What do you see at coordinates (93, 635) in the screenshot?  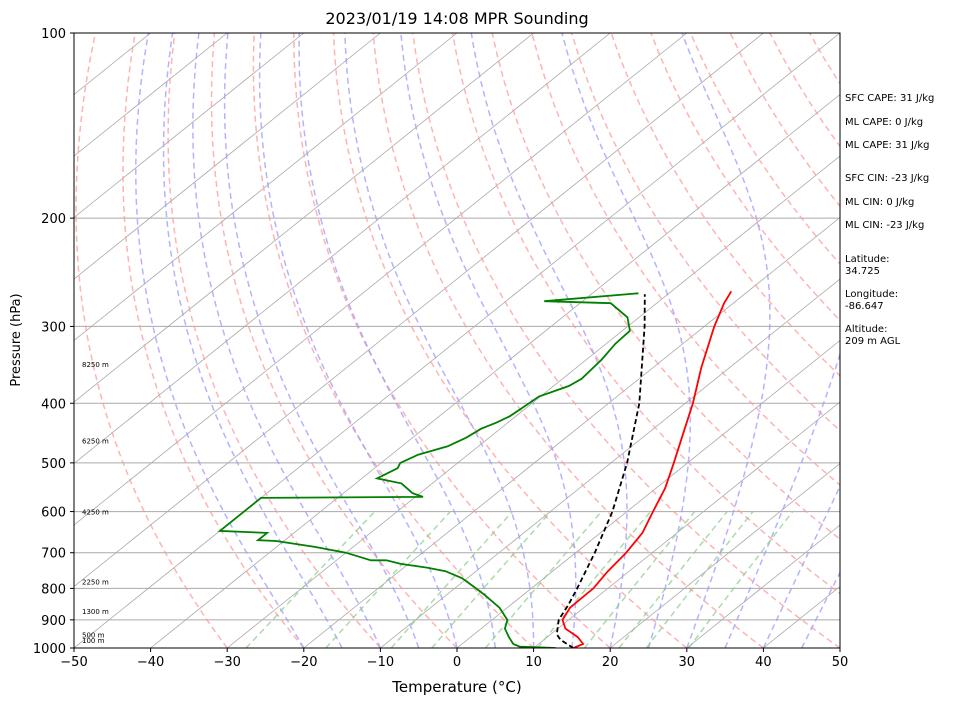 I see `height-label: 500 m` at bounding box center [93, 635].